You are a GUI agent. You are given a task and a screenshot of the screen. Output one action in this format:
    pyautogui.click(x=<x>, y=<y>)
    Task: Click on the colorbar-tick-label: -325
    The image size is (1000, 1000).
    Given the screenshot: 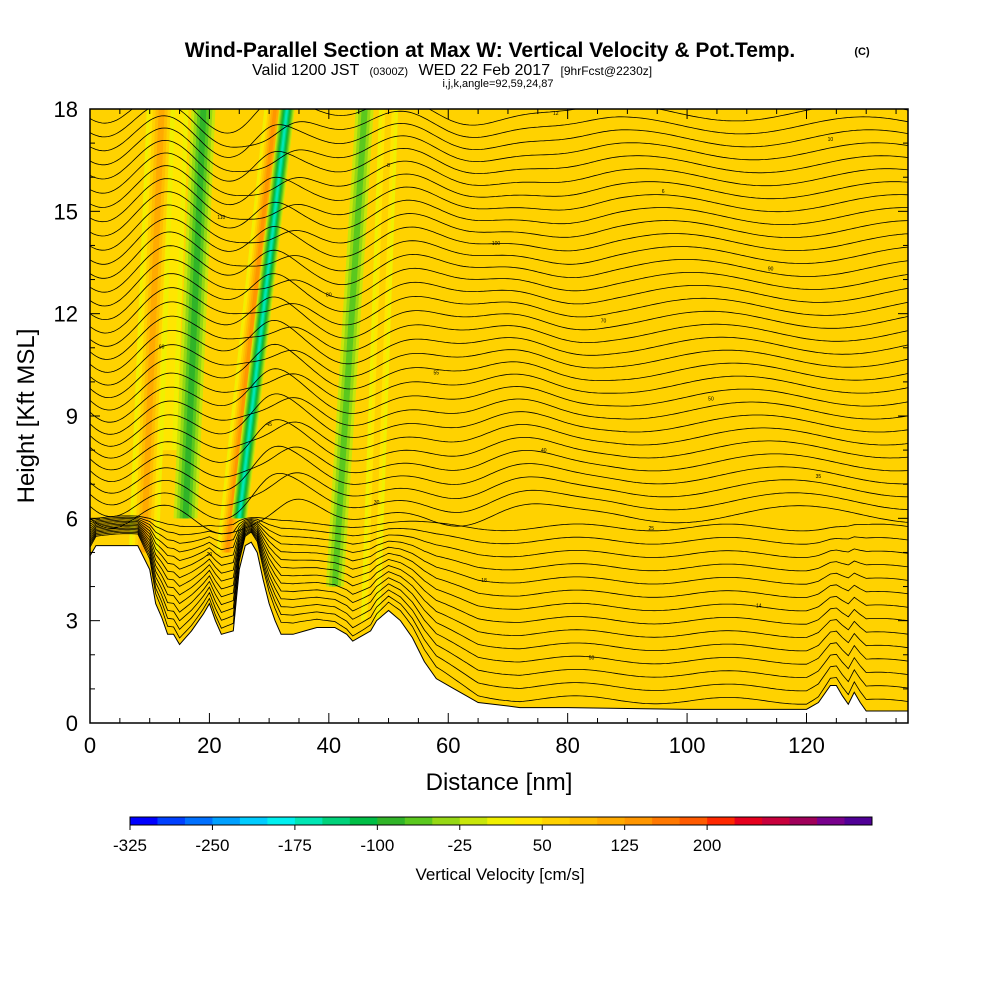 What is the action you would take?
    pyautogui.click(x=130, y=845)
    